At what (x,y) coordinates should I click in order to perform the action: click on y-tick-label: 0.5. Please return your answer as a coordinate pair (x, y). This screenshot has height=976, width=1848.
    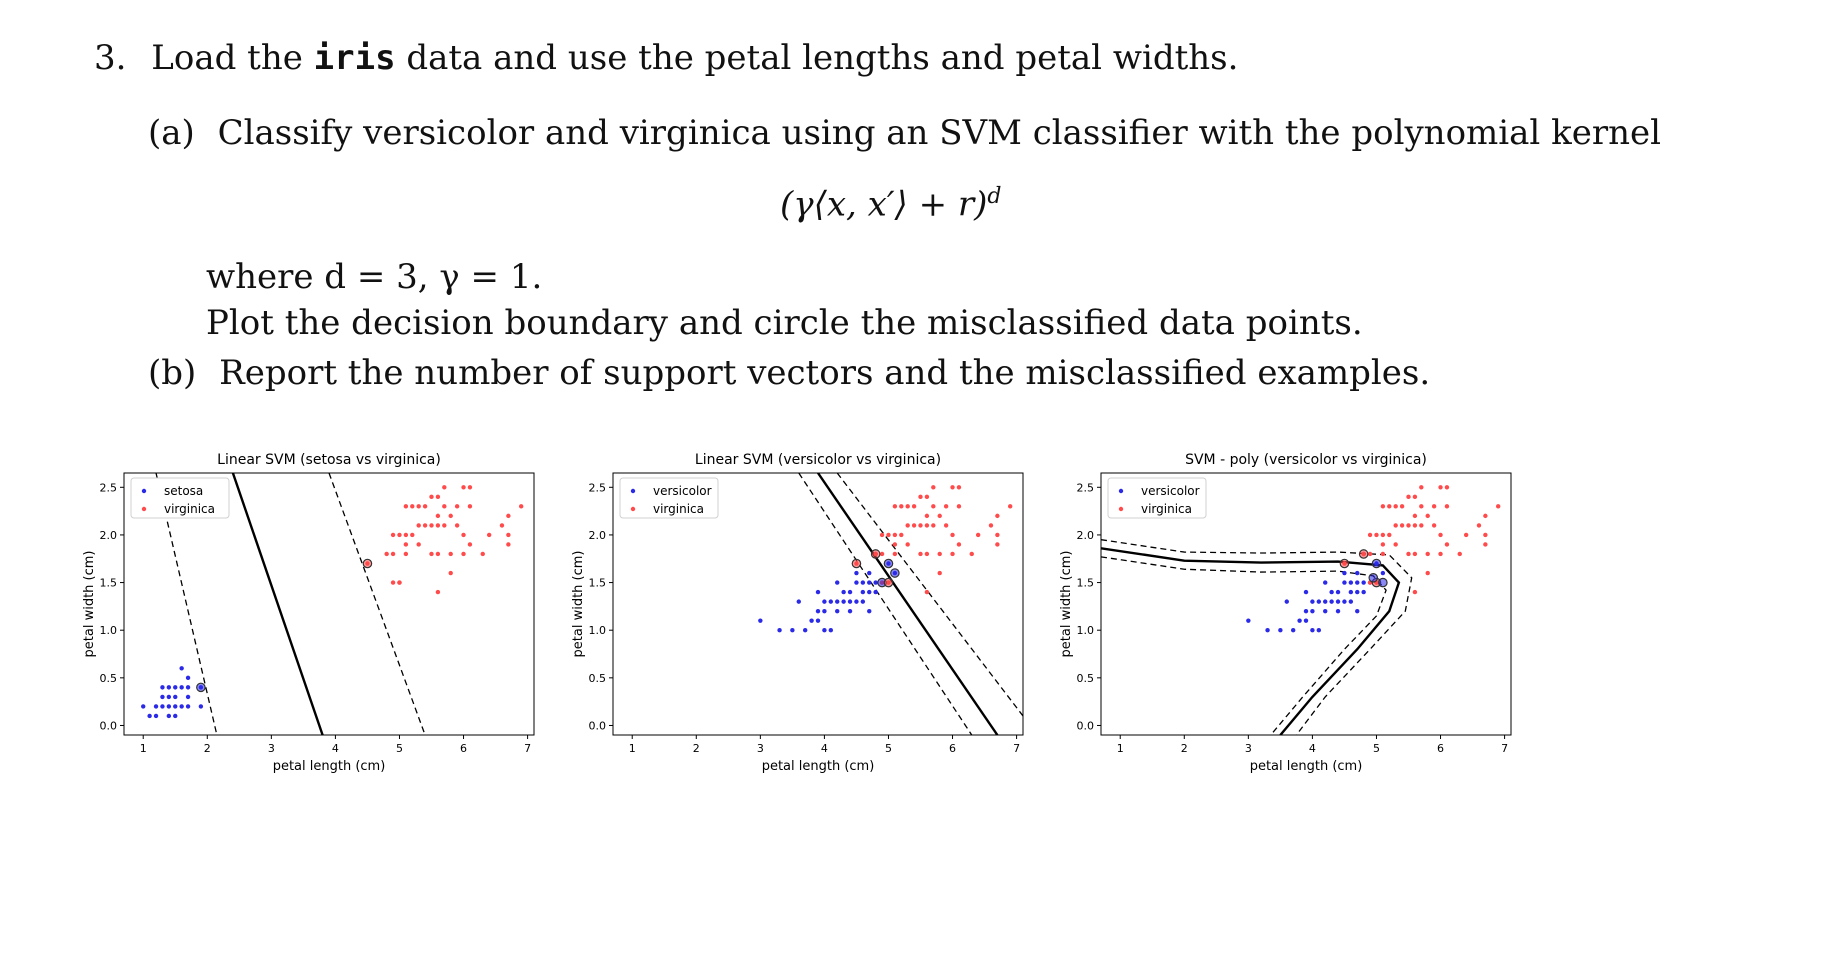
    Looking at the image, I should click on (598, 678).